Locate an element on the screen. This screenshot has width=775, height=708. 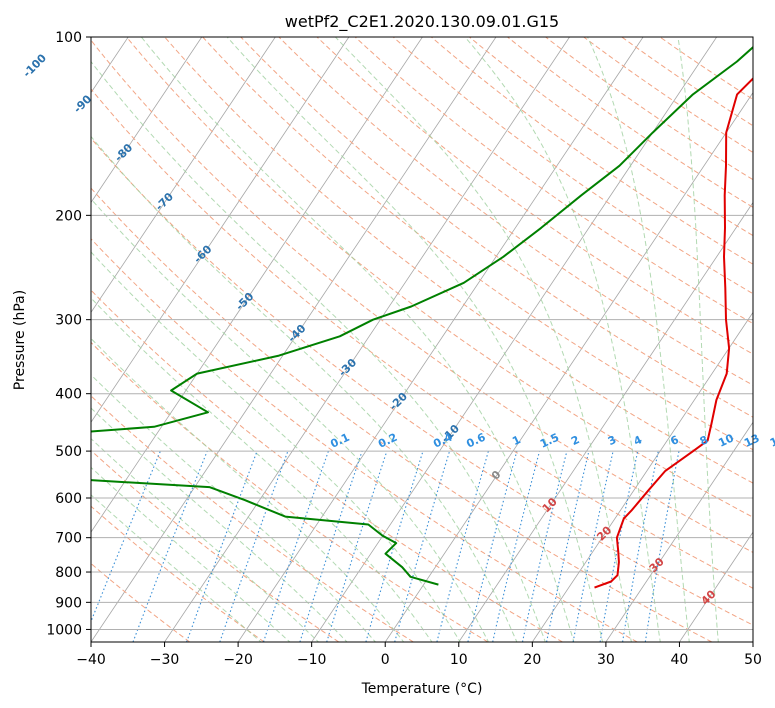
y-axis: 100 200 300 400 500 600 700 800 900 1000 is located at coordinates (68, 334).